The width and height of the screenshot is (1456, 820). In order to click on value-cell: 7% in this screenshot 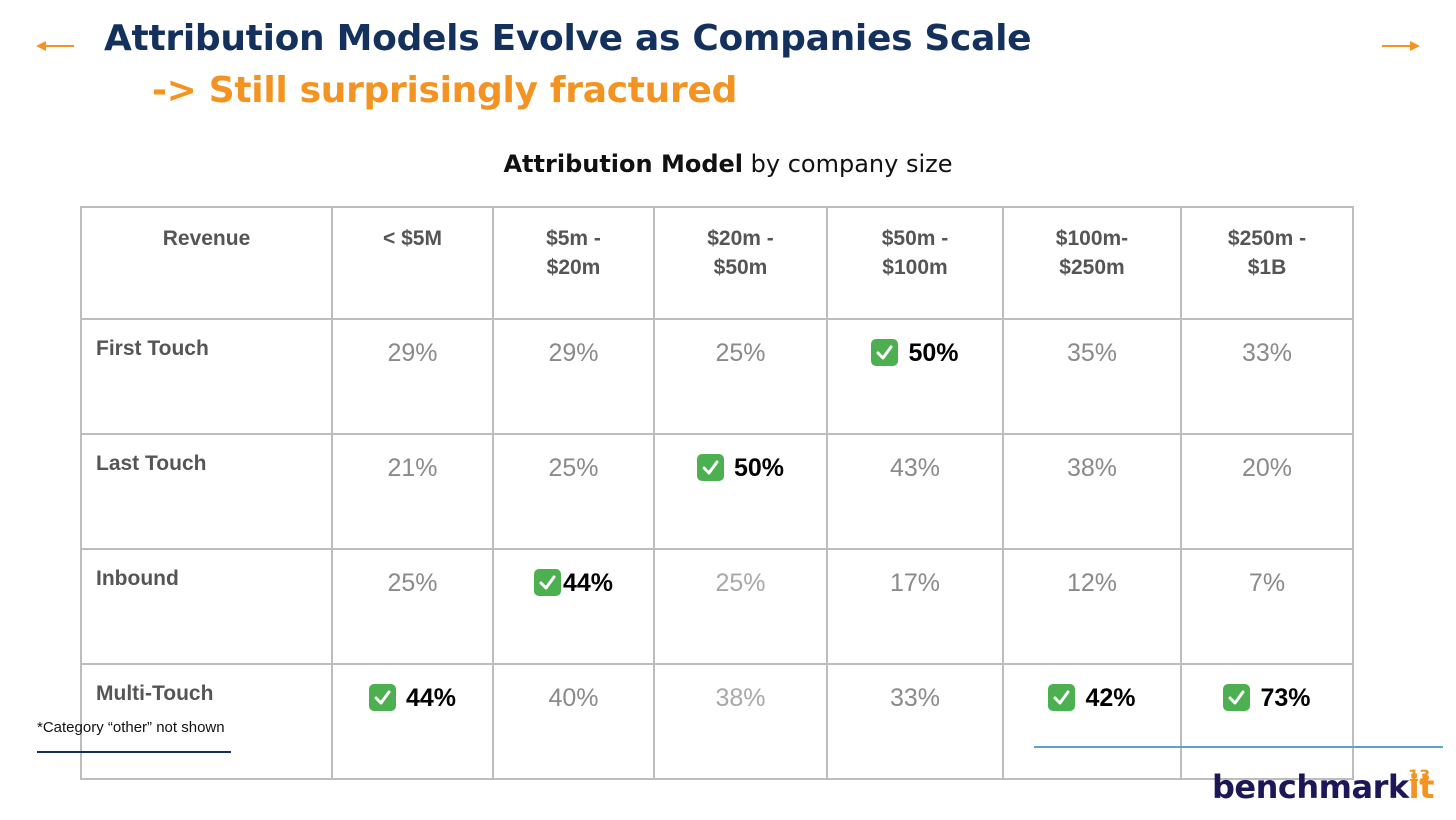, I will do `click(1267, 606)`.